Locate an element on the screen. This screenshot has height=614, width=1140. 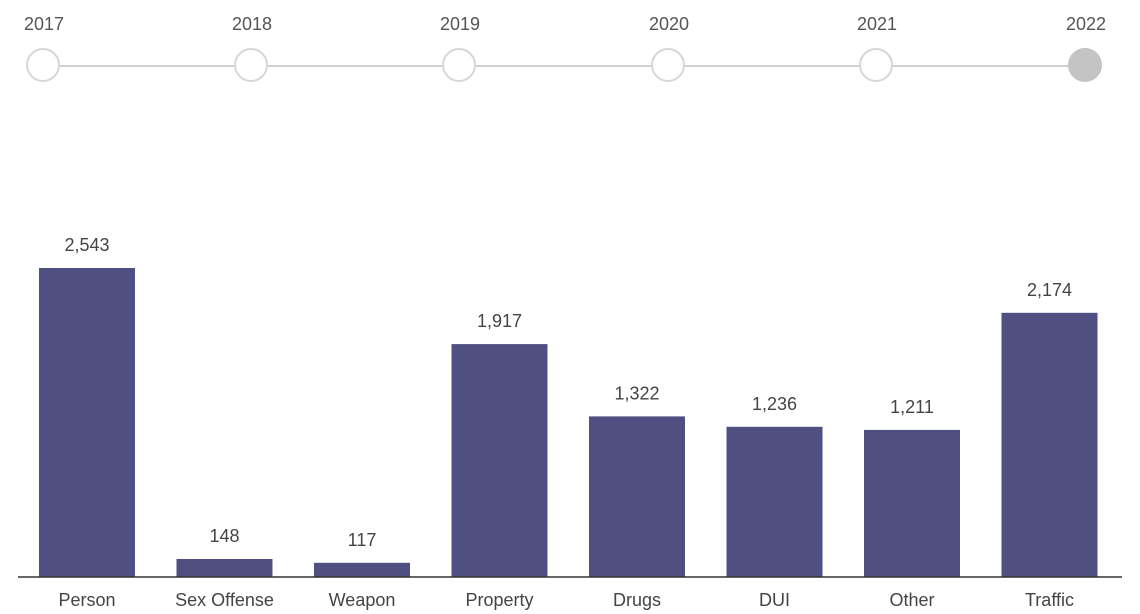
category-label: Person is located at coordinates (86, 600).